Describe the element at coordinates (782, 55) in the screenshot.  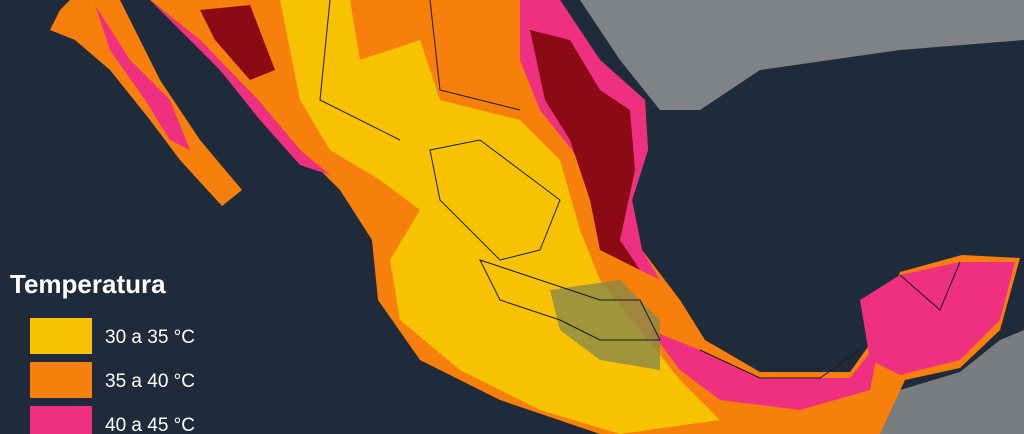
I see `united-states-land` at that location.